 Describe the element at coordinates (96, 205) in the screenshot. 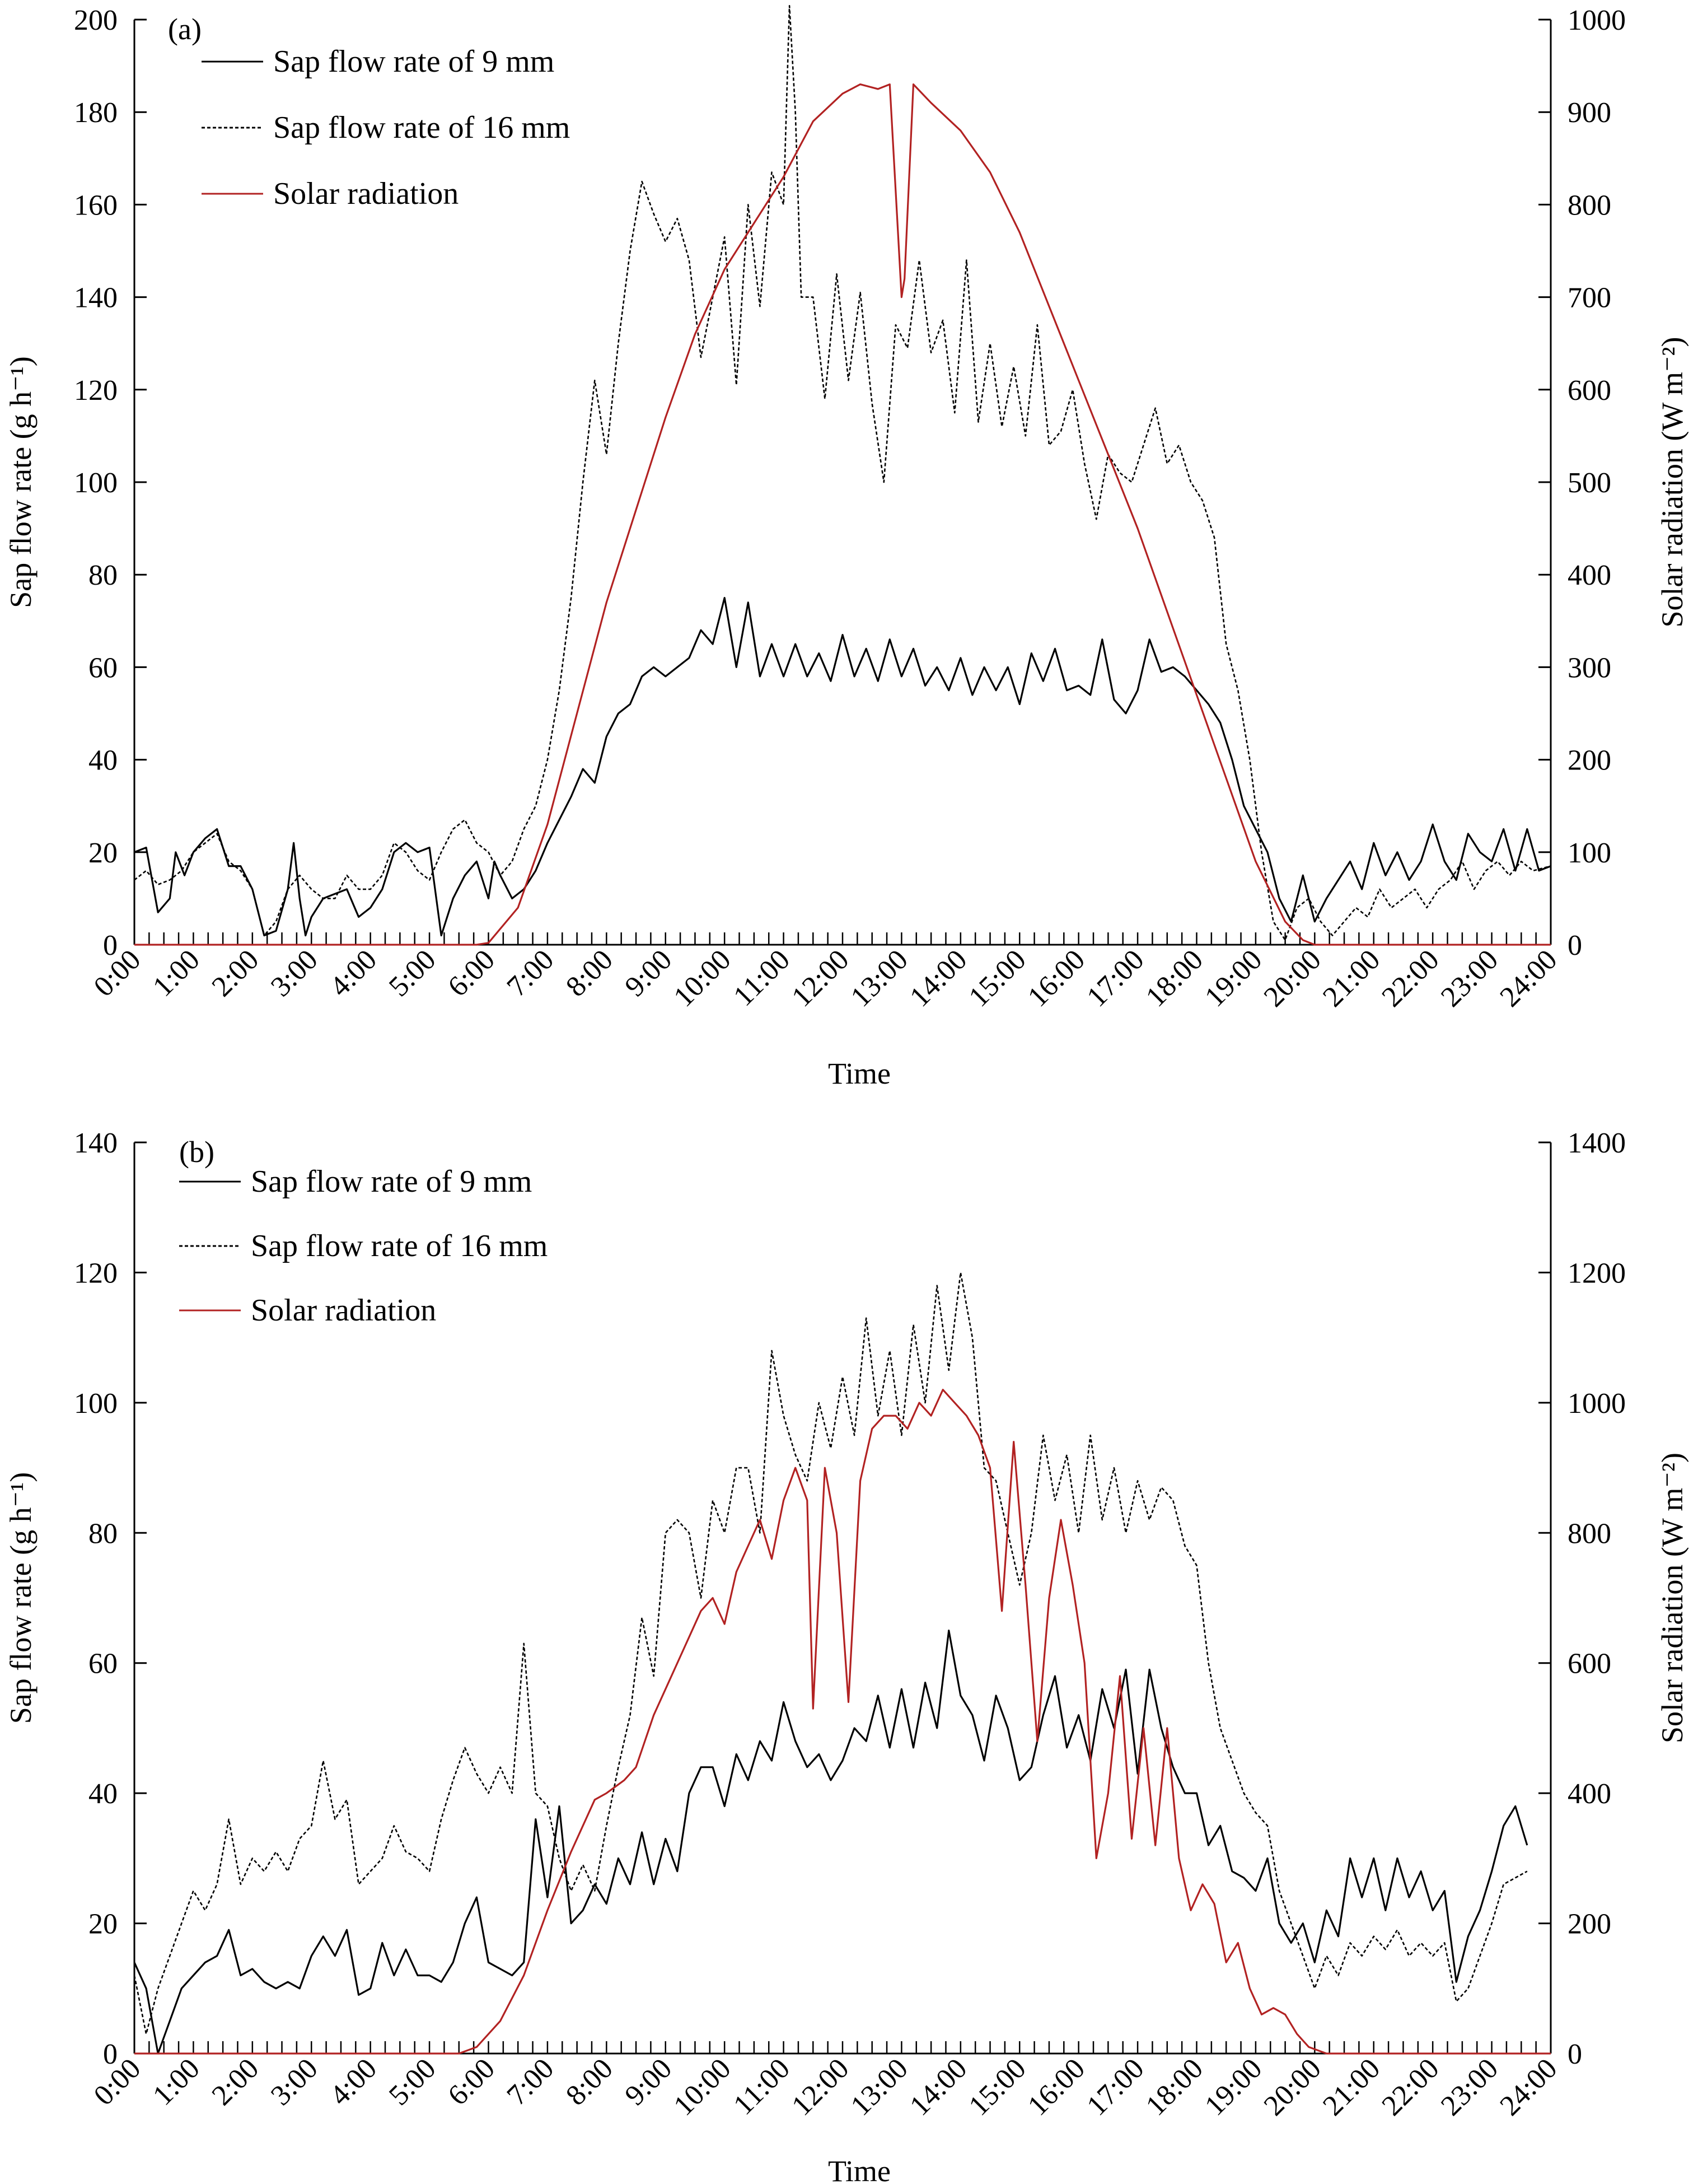

I see `y-tick-label-left: 160` at that location.